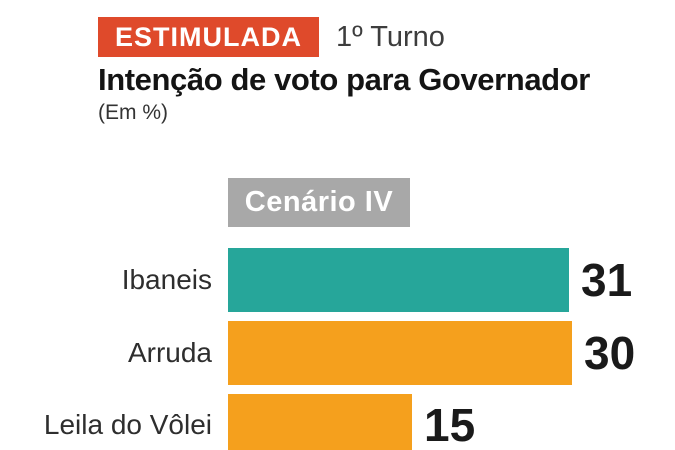 This screenshot has height=450, width=675. I want to click on chart-title: Intenção de voto para Governador, so click(344, 79).